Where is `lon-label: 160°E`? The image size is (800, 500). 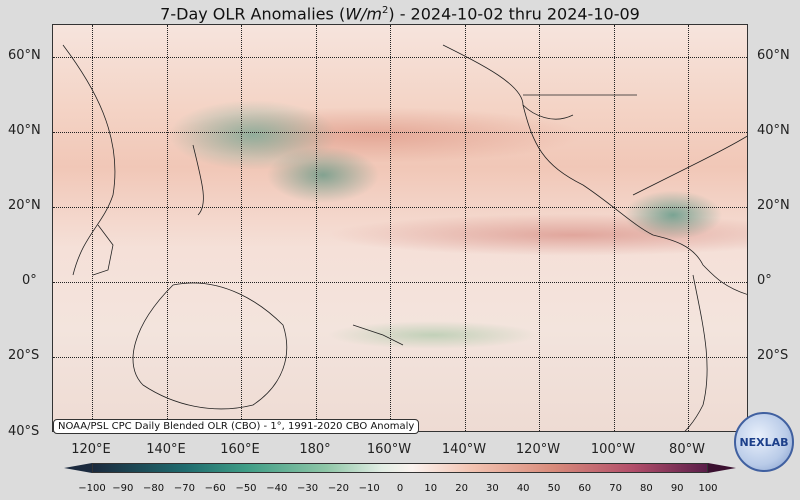 lon-label: 160°E is located at coordinates (240, 449).